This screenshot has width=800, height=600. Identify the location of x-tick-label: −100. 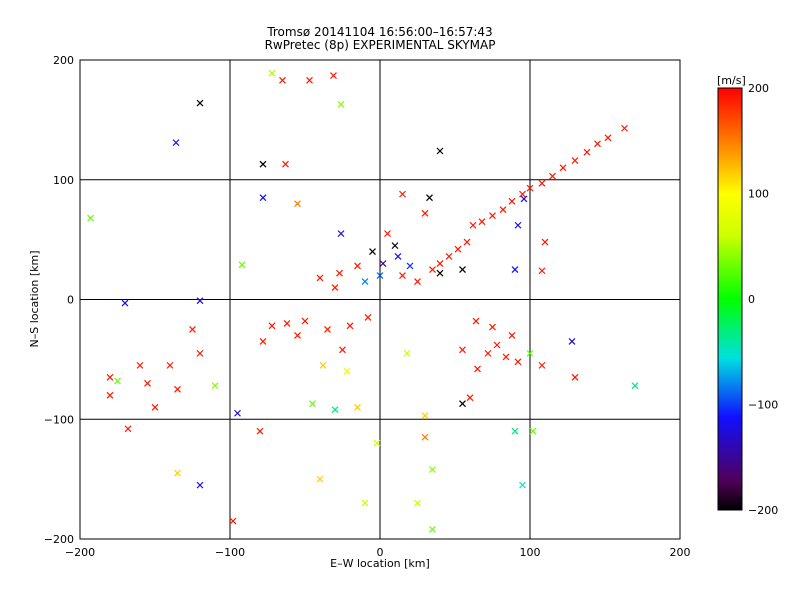
(230, 552).